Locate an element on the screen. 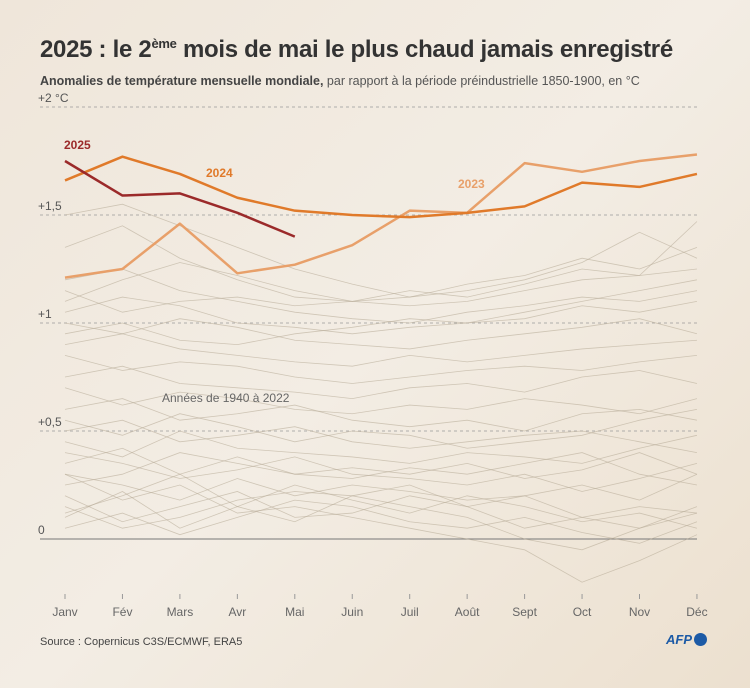  x-tick-label: Mai is located at coordinates (294, 612).